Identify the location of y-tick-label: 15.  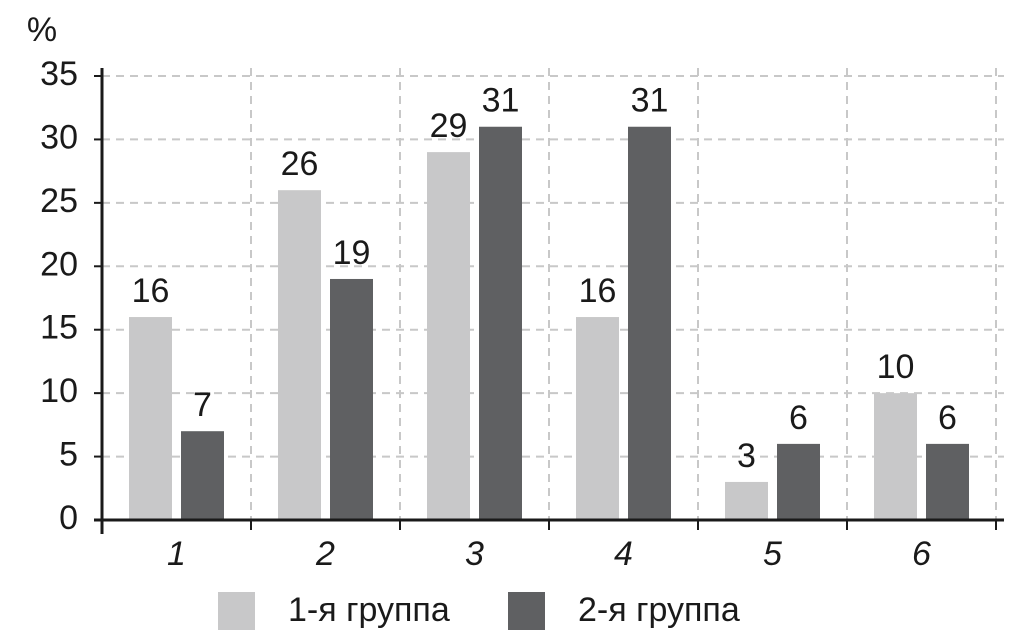
(59, 328).